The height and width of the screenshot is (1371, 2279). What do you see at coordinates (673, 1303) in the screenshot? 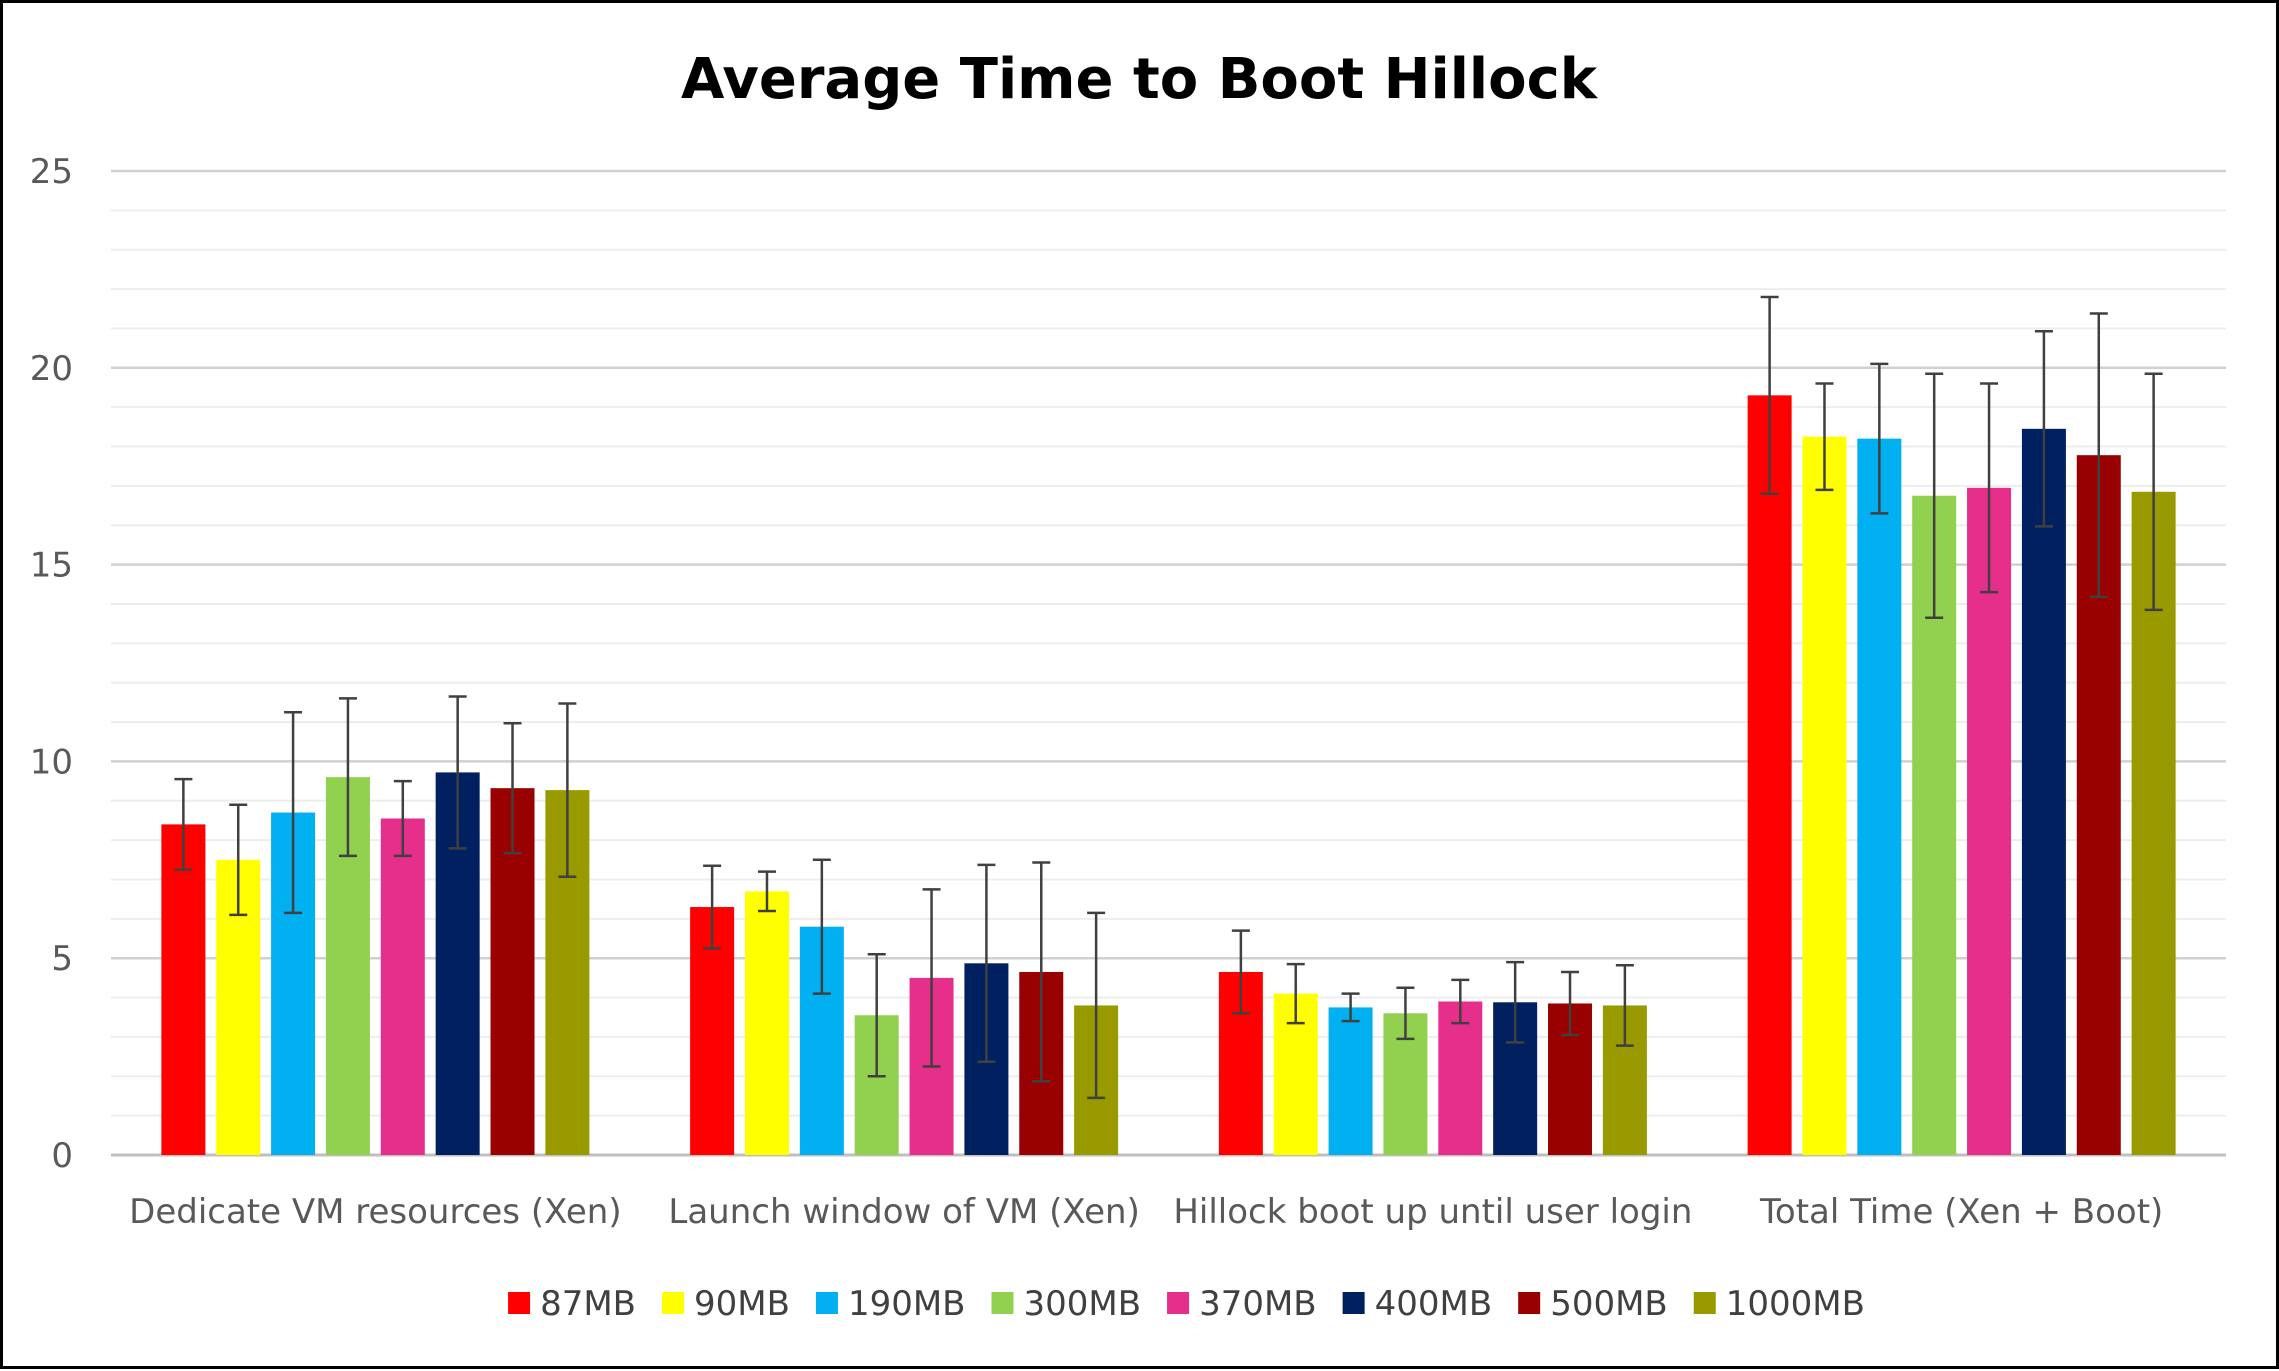
I see `legend-swatch-90MB` at bounding box center [673, 1303].